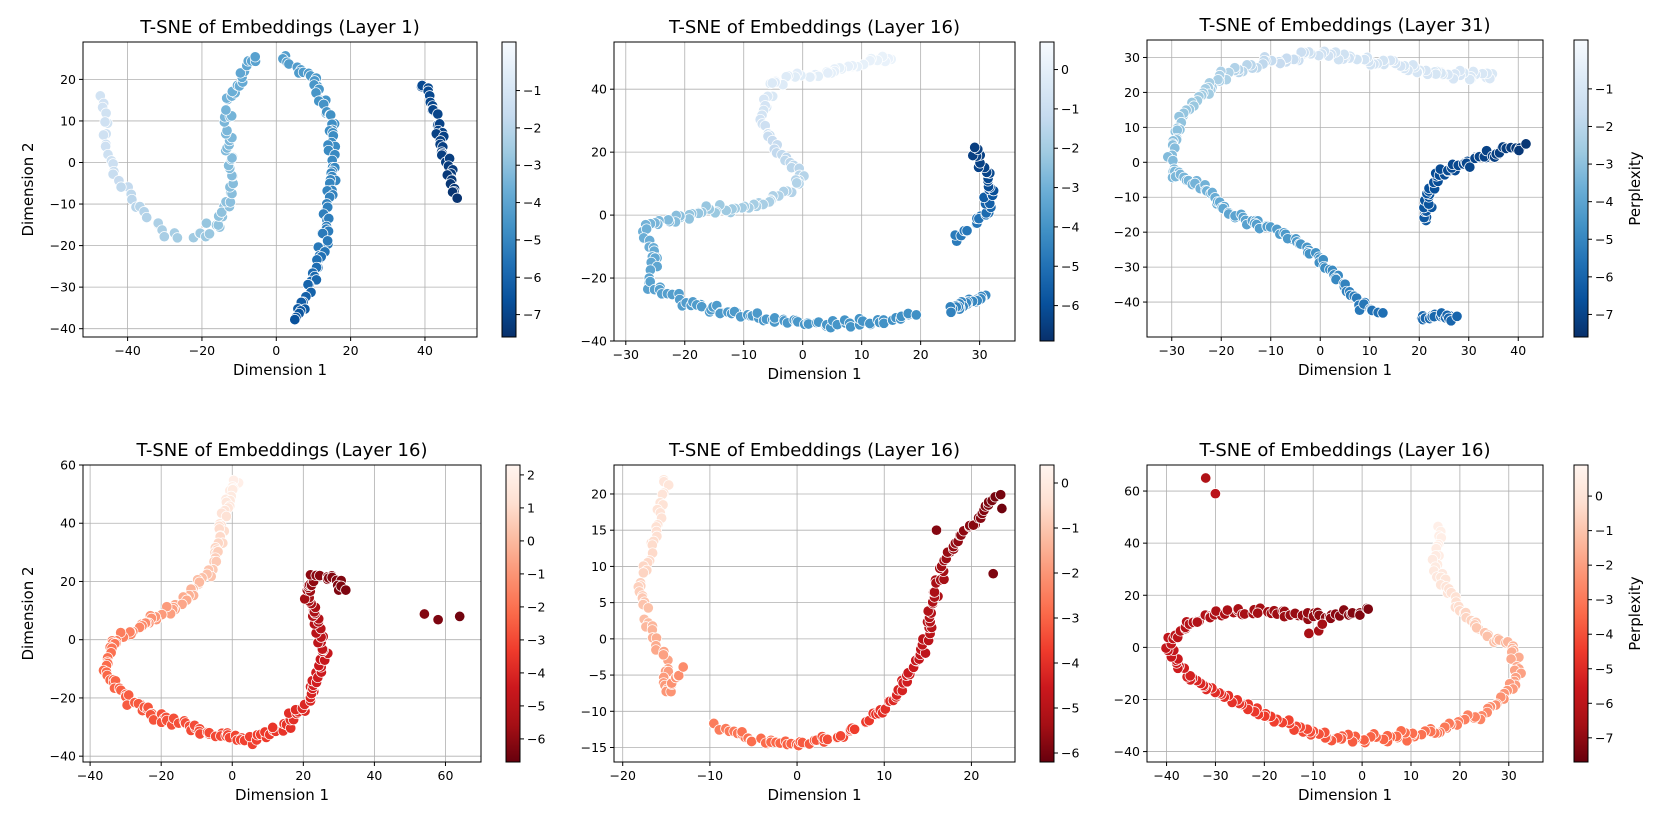 This screenshot has height=814, width=1660. What do you see at coordinates (63, 287) in the screenshot?
I see `y-tick-label: −30` at bounding box center [63, 287].